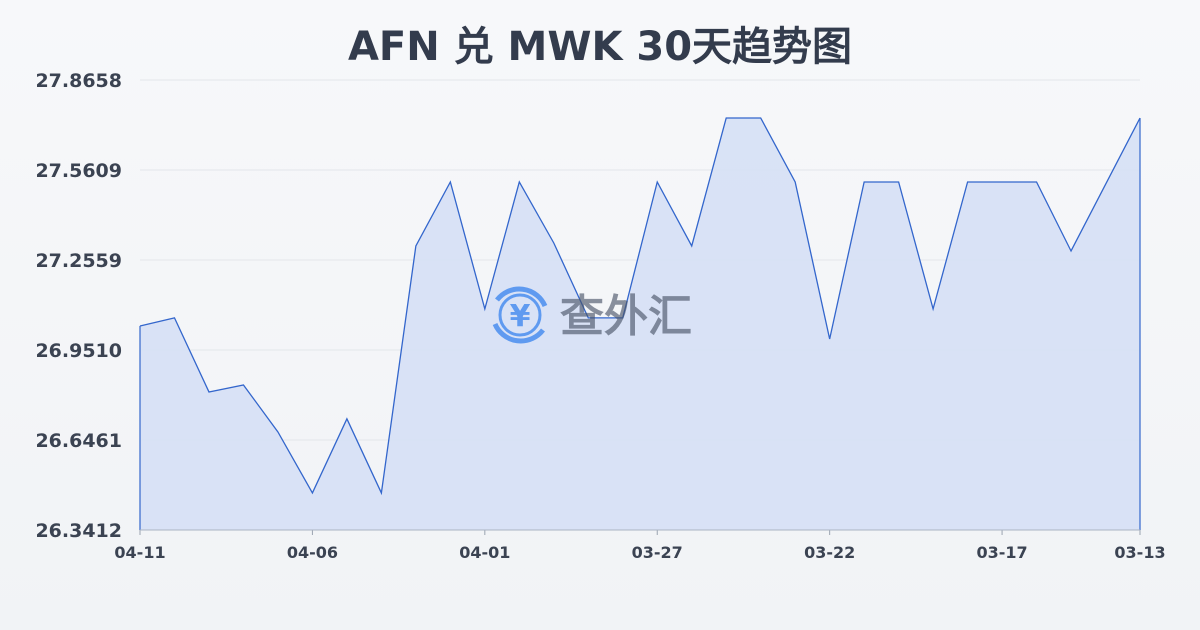 The height and width of the screenshot is (630, 1200). Describe the element at coordinates (1001, 552) in the screenshot. I see `x-tick-label: 03-17` at that location.